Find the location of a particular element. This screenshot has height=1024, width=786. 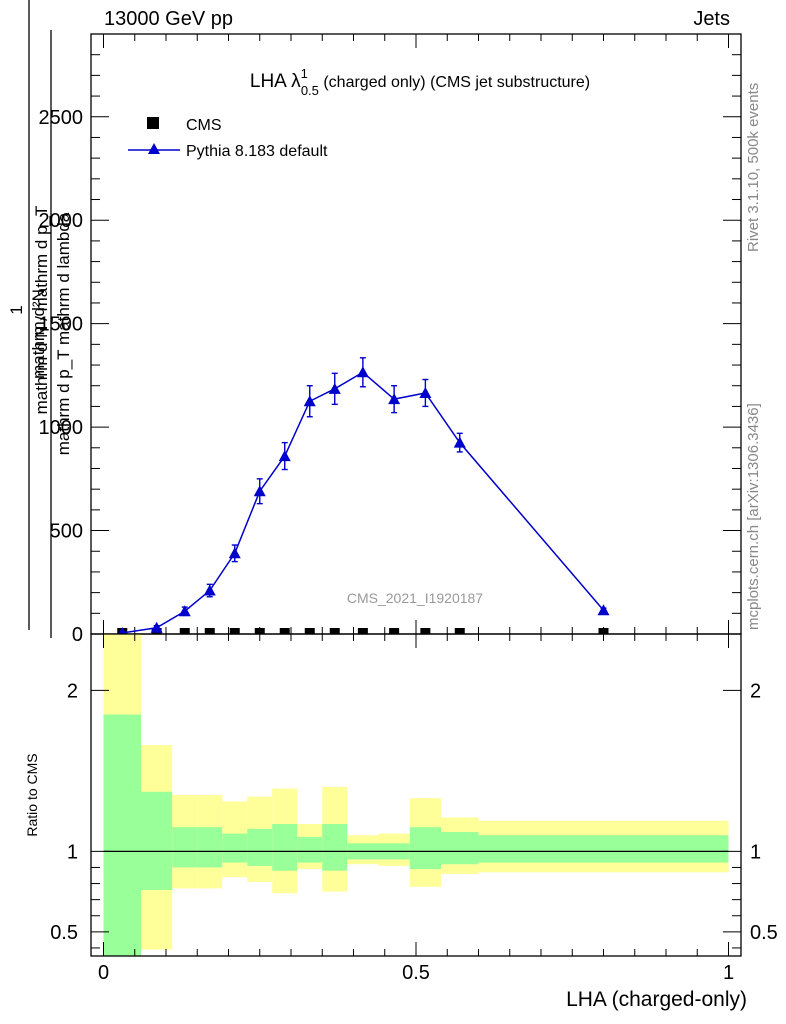

main-ylabel-factor: 1 mathrm d N / mathrm d p_T is located at coordinates (29, 315).